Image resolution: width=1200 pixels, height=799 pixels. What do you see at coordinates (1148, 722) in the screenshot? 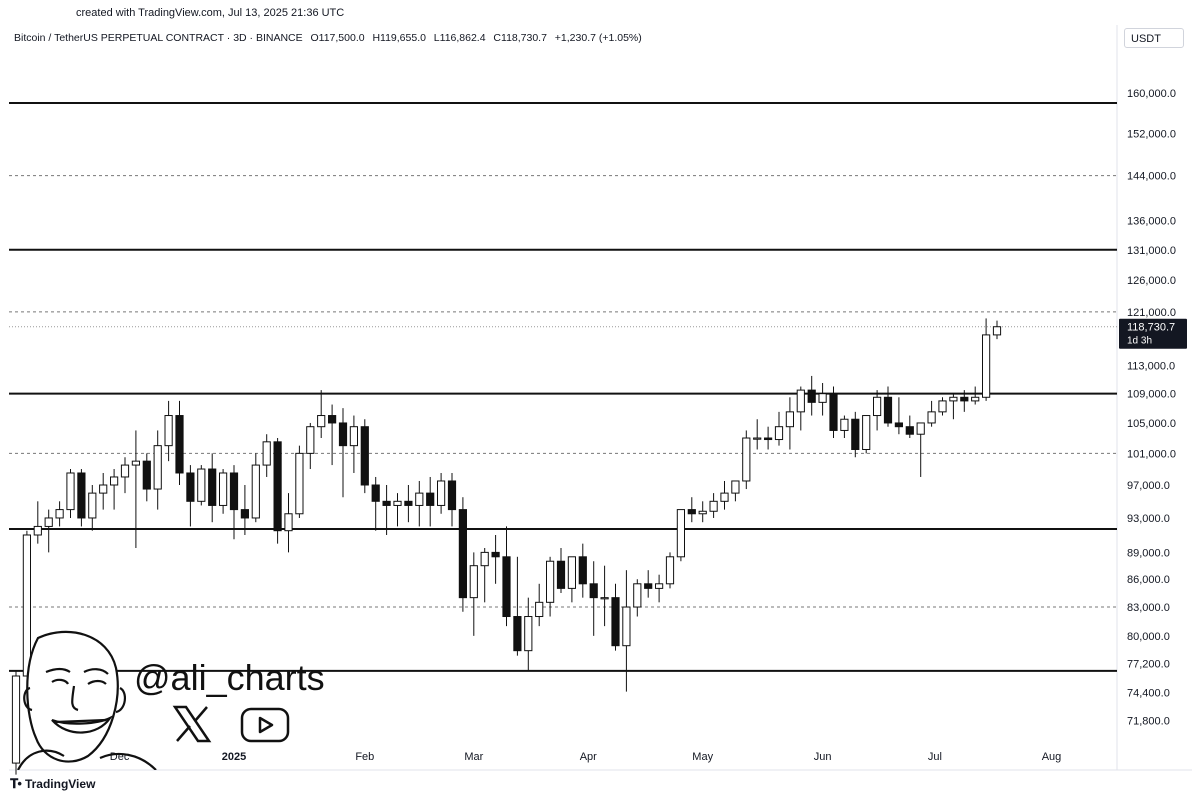
I see `price-tick-label: 71,800.0` at bounding box center [1148, 722].